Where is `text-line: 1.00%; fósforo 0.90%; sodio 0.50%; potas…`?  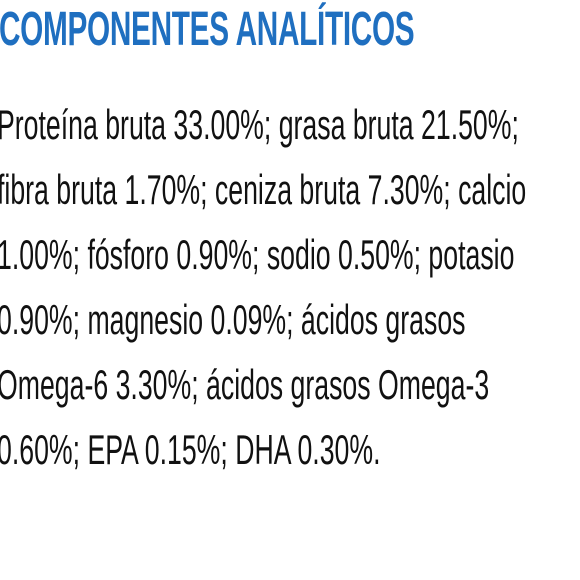
text-line: 1.00%; fósforo 0.90%; sodio 0.50%; potas… is located at coordinates (257, 254).